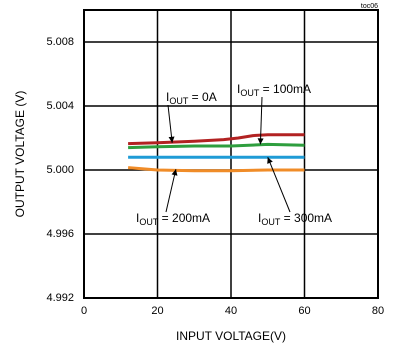 This screenshot has width=393, height=349. I want to click on x-tick-label: 80, so click(378, 311).